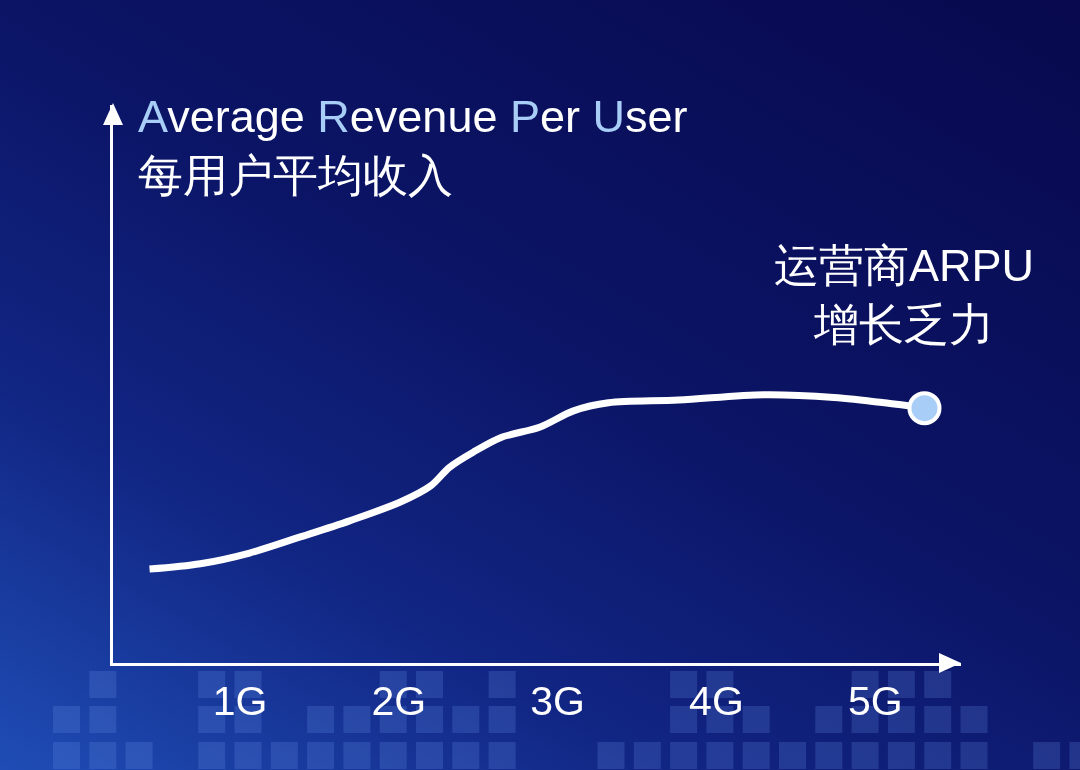 The height and width of the screenshot is (770, 1080). What do you see at coordinates (413, 146) in the screenshot?
I see `text: Average Revenue Per User 每用户平均收入` at bounding box center [413, 146].